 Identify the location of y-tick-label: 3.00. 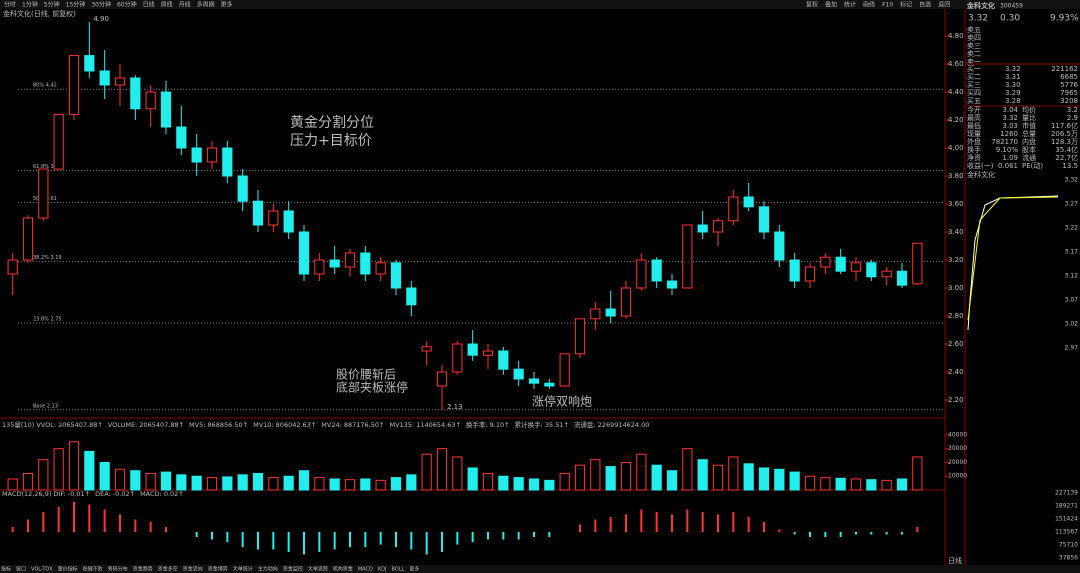
(956, 288).